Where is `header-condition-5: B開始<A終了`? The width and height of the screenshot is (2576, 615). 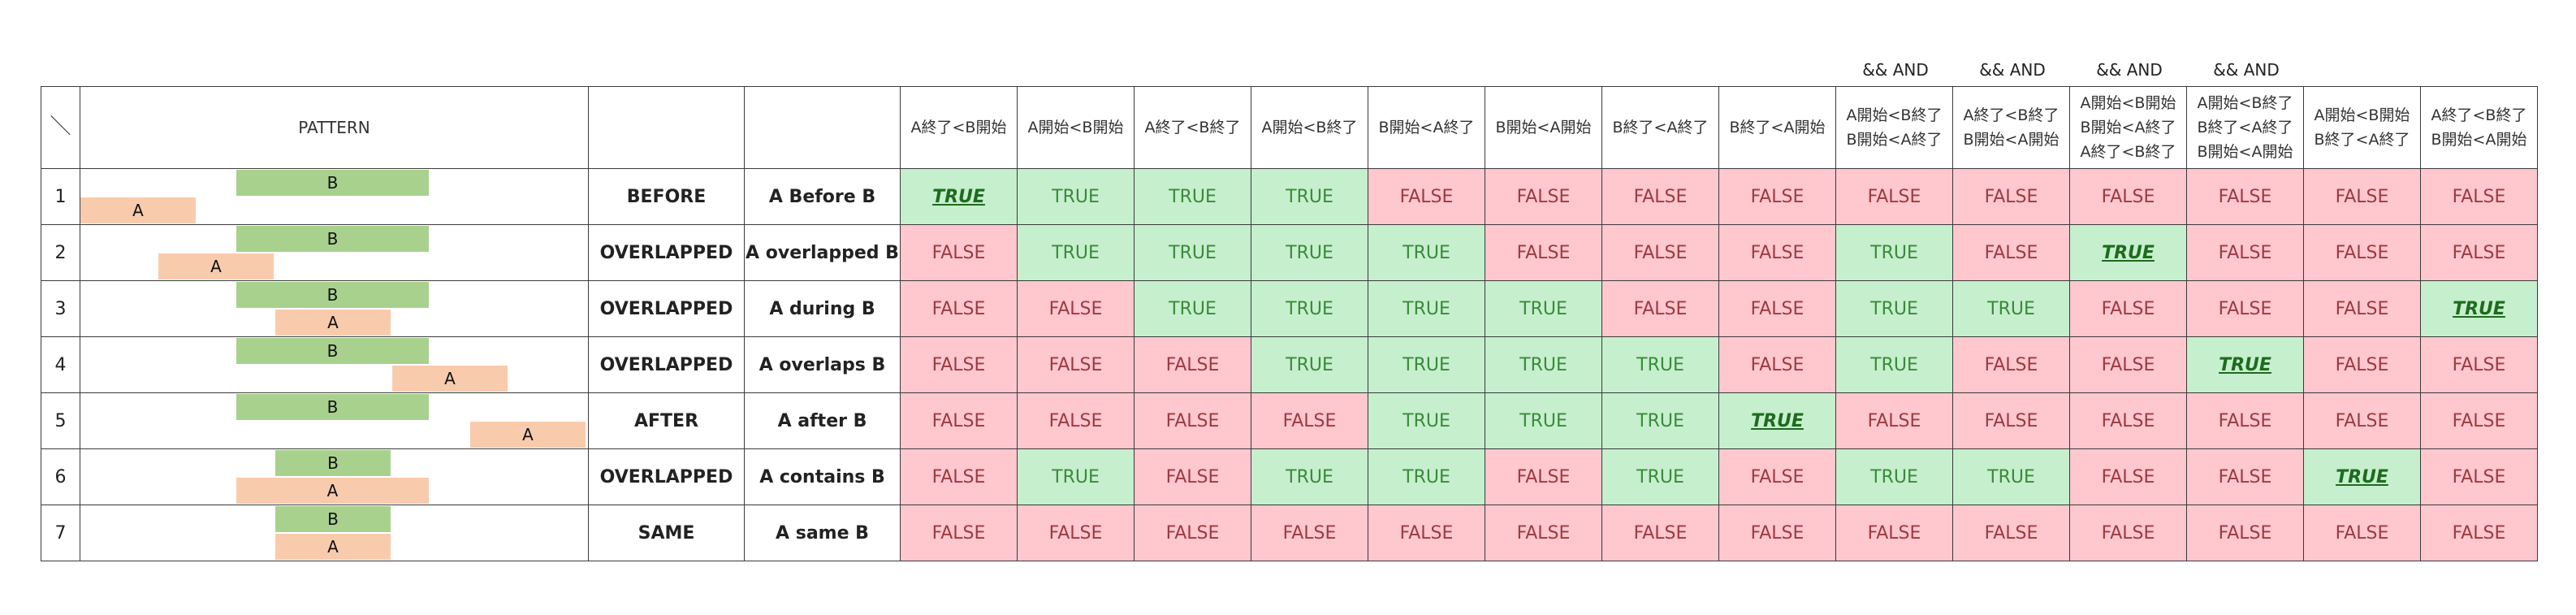 header-condition-5: B開始<A終了 is located at coordinates (1427, 127).